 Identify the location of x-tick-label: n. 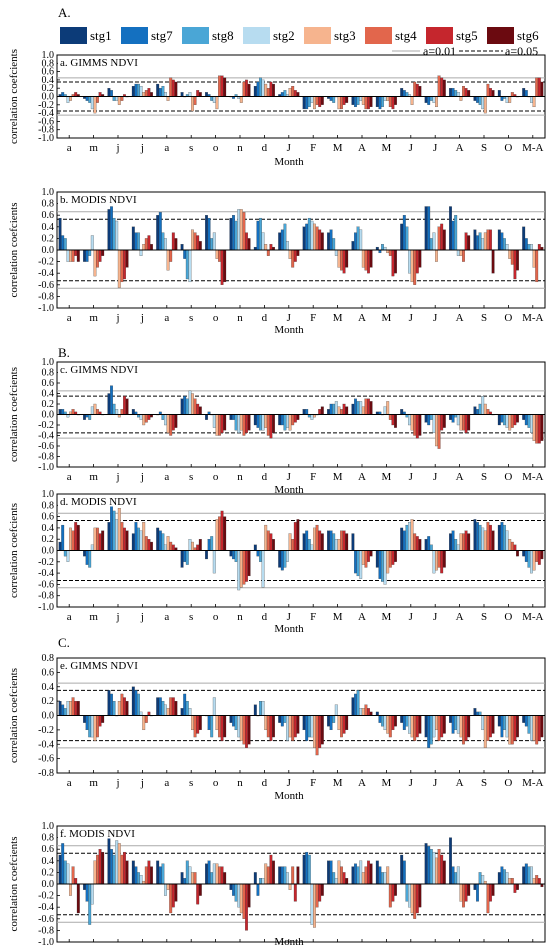
(240, 947).